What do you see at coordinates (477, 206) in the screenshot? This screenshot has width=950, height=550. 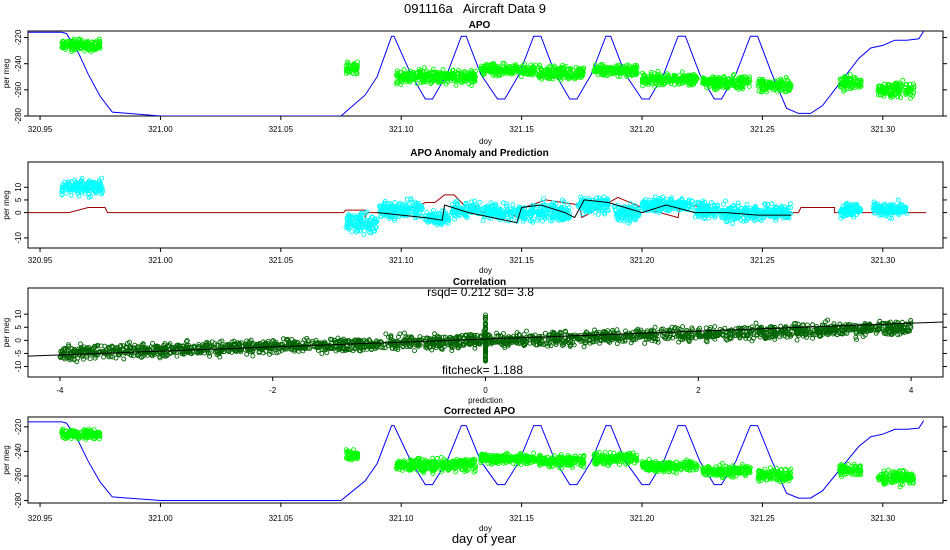 I see `plot-area` at bounding box center [477, 206].